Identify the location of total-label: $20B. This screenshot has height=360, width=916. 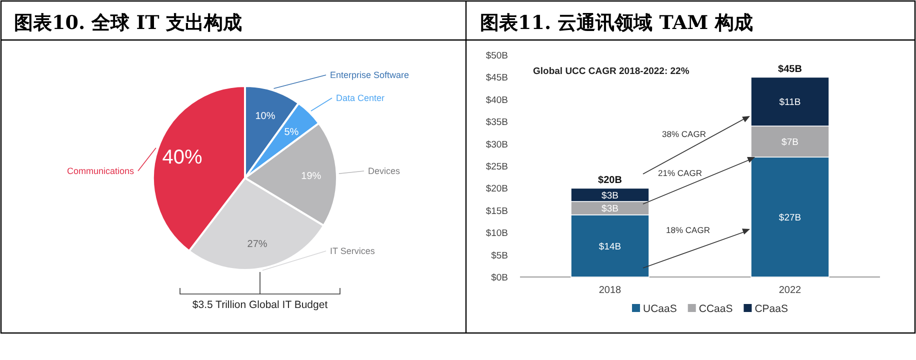
(610, 180).